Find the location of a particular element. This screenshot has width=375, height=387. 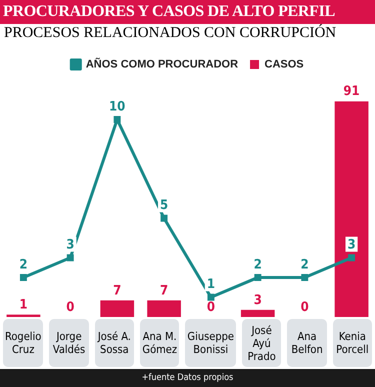

data-label: 10 is located at coordinates (117, 106).